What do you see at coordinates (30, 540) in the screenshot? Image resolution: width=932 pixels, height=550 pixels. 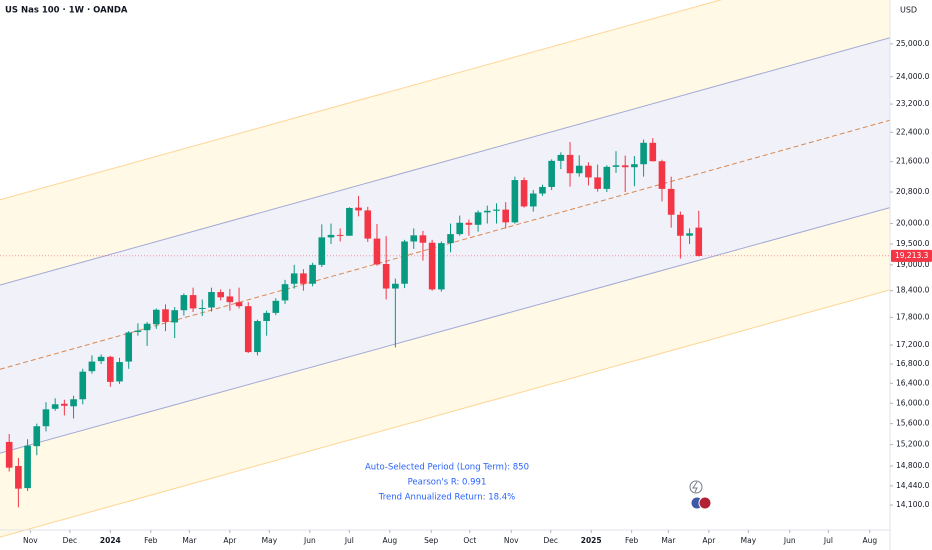 I see `x-tick-label: Nov` at bounding box center [30, 540].